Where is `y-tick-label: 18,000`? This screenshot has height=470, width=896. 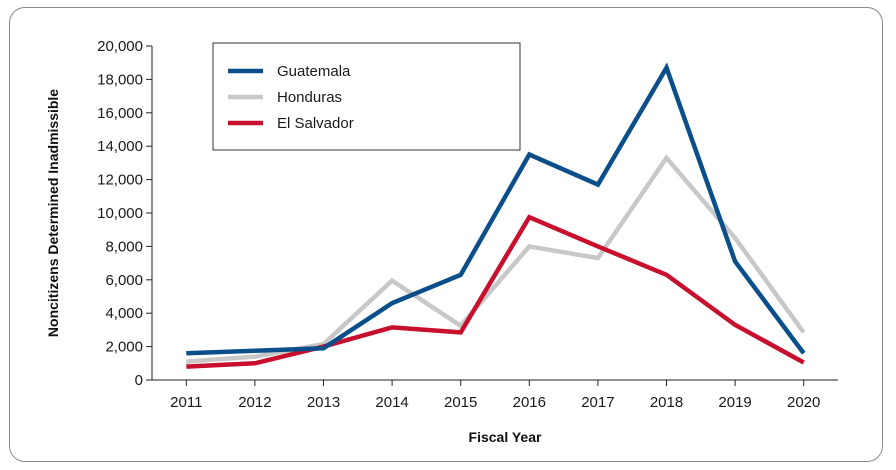
y-tick-label: 18,000 is located at coordinates (120, 79).